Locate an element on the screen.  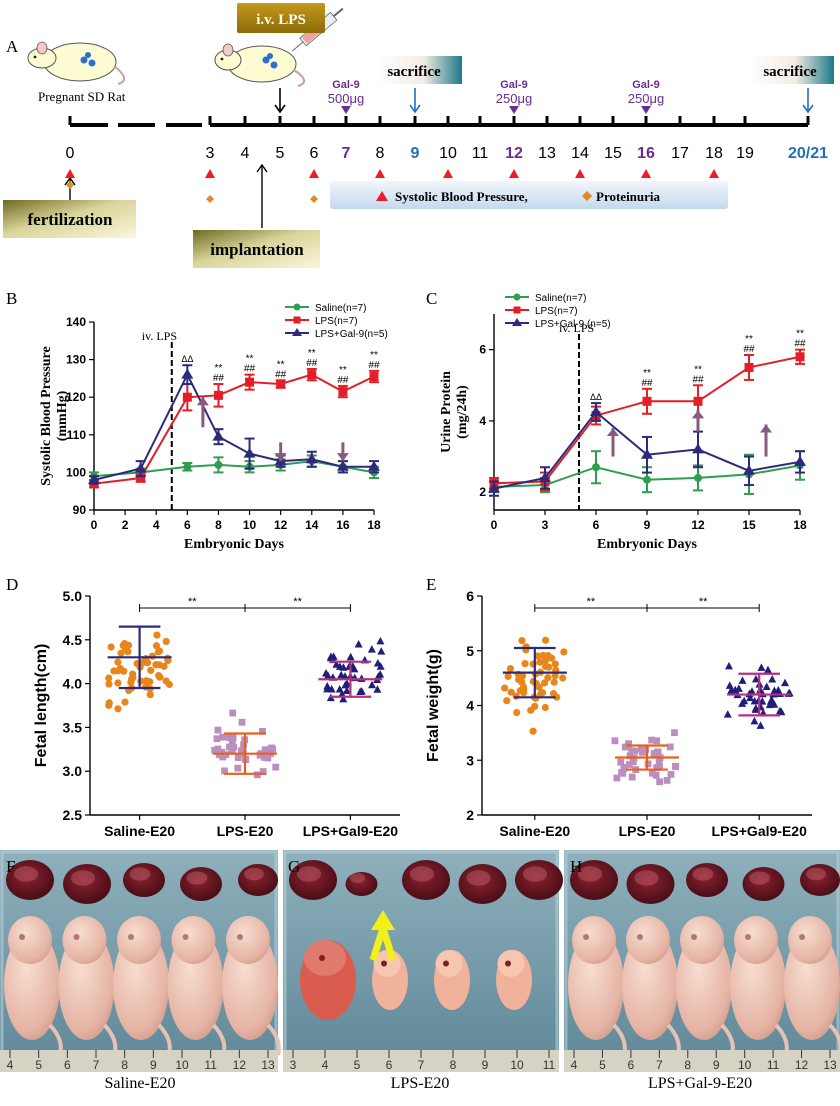
down-arrow-head-icon is located at coordinates (280, 109).